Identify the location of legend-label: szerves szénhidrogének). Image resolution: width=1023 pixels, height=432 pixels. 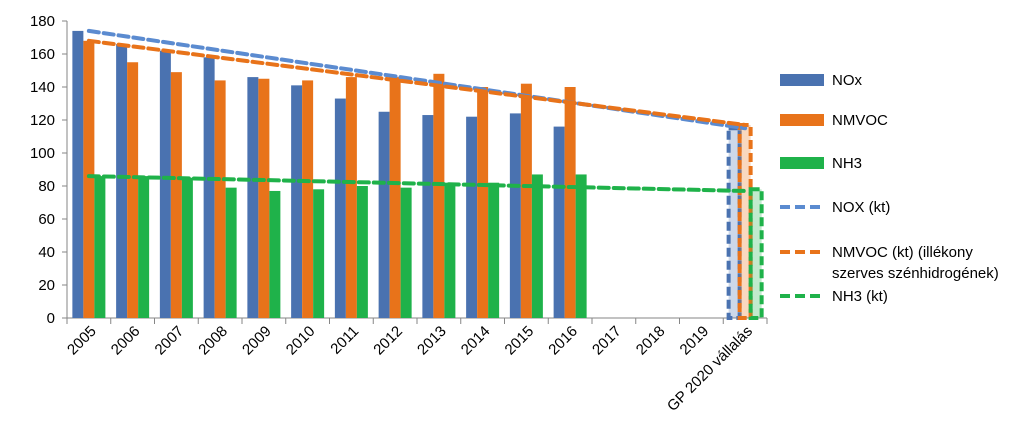
(915, 273).